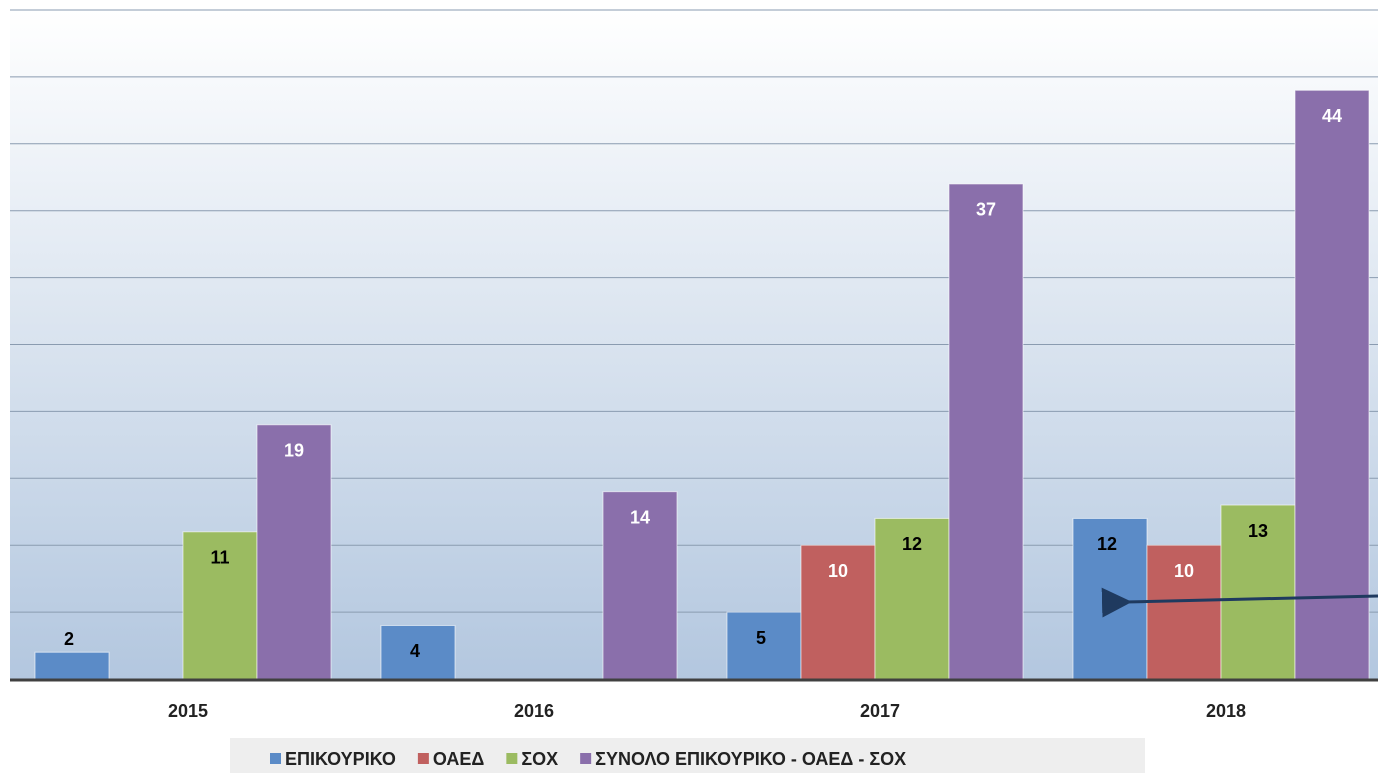 Image resolution: width=1378 pixels, height=773 pixels. Describe the element at coordinates (1332, 116) in the screenshot. I see `data-label: 44` at that location.